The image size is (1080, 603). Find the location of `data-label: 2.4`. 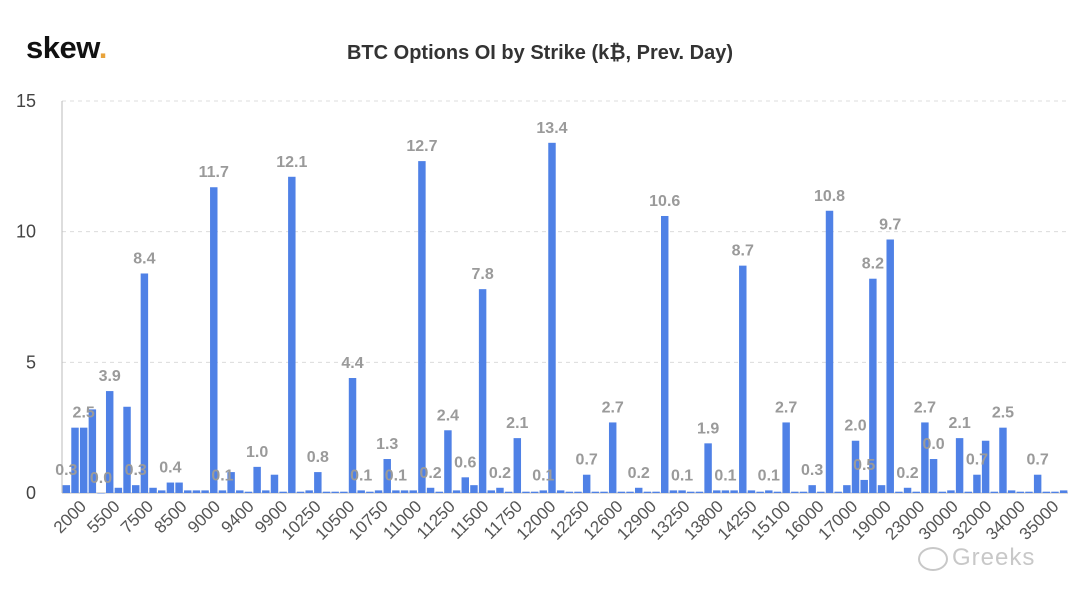

data-label: 2.4 is located at coordinates (448, 415).